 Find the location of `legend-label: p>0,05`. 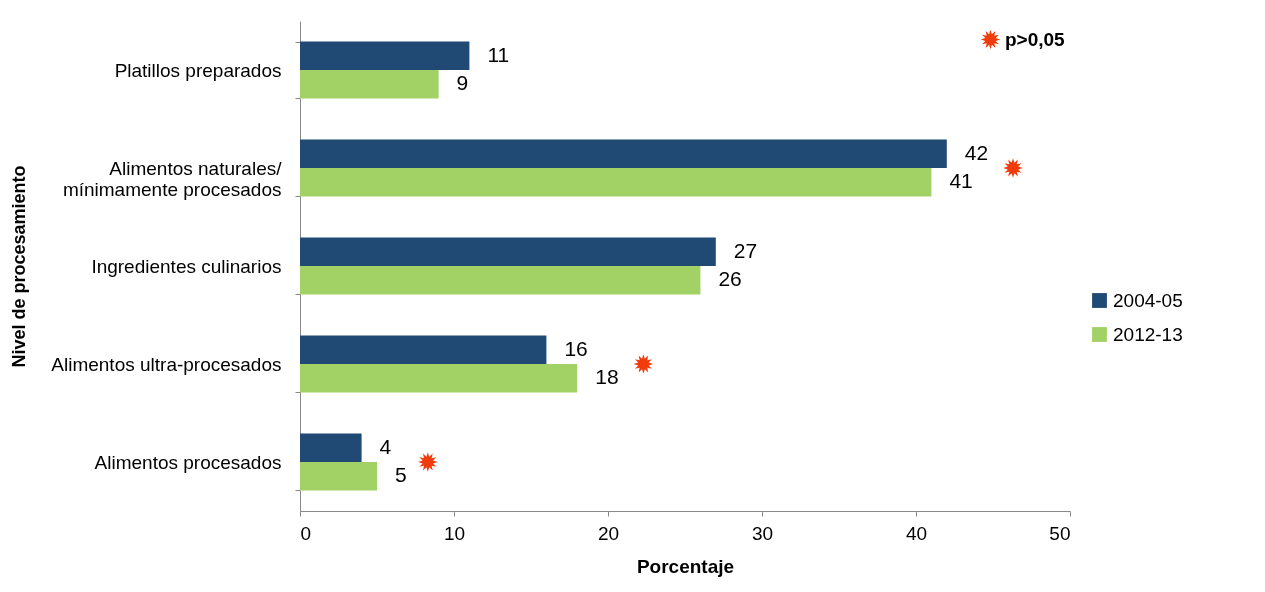

legend-label: p>0,05 is located at coordinates (1035, 39).